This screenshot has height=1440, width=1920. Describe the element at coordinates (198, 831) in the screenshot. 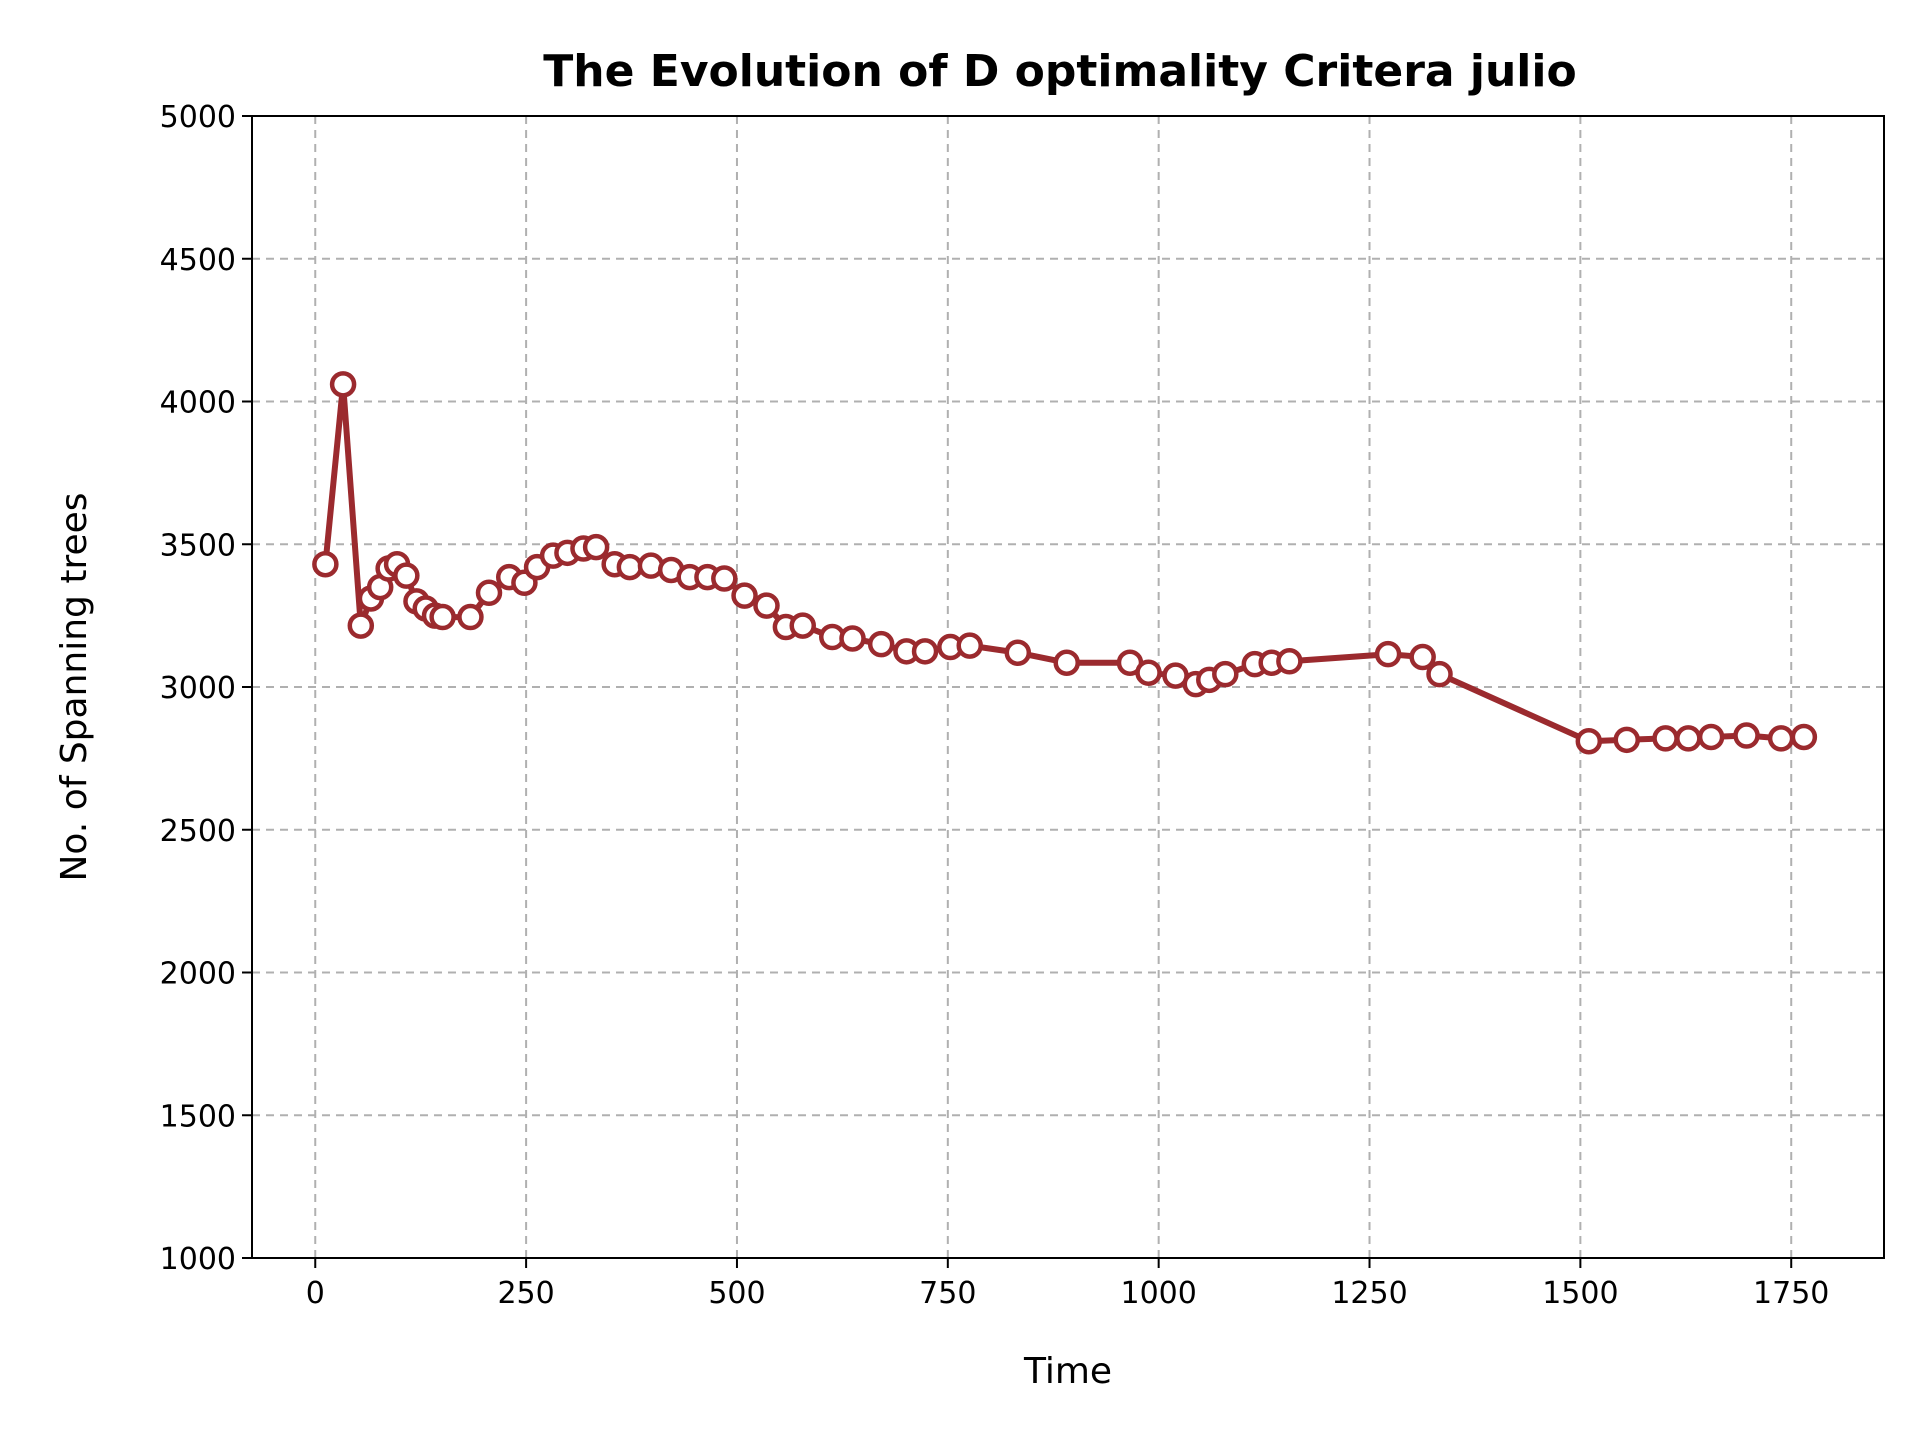

I see `y-tick-label: 2500` at that location.